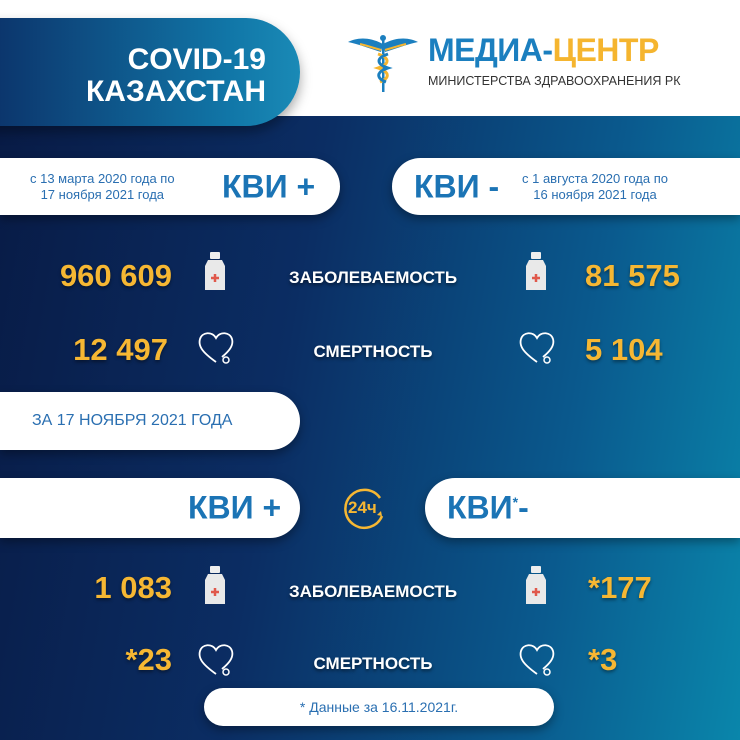 This screenshot has width=740, height=740. I want to click on daily-cases-label: ЗАБОЛЕВАЕМОСТЬ, so click(373, 591).